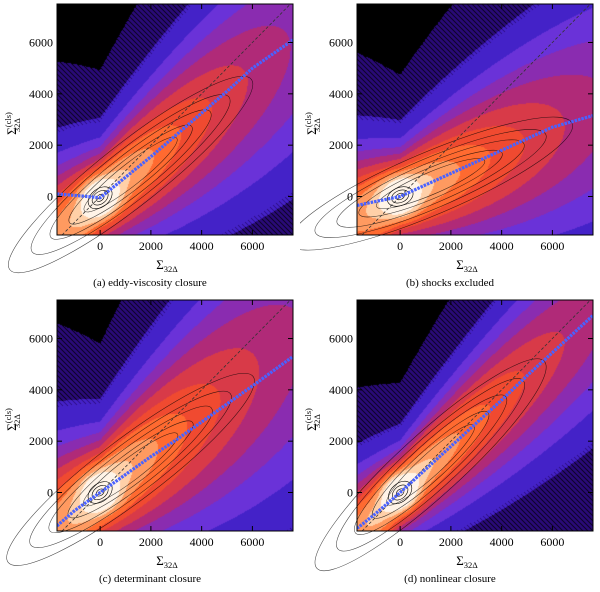 This screenshot has height=592, width=600. I want to click on caption-a: (a) eddy-viscosity closure, so click(150, 283).